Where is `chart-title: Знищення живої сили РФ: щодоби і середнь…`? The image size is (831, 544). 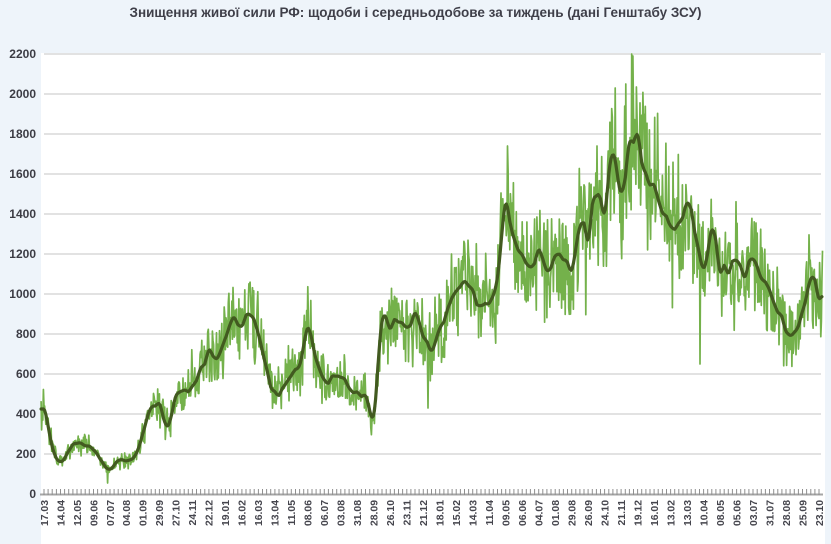
chart-title: Знищення живої сили РФ: щодоби і середнь… is located at coordinates (415, 12).